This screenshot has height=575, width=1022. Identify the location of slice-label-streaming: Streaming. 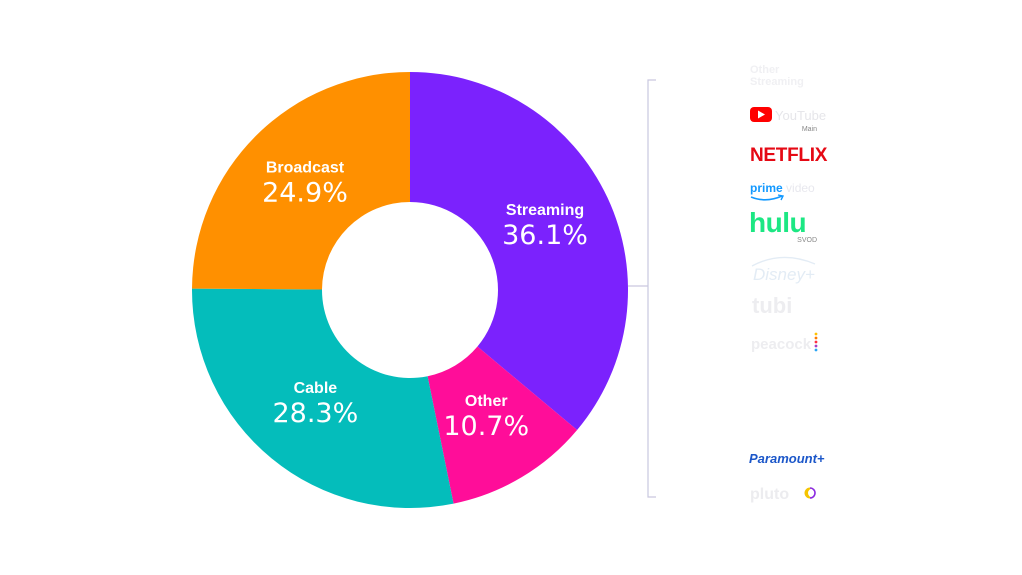
(545, 210).